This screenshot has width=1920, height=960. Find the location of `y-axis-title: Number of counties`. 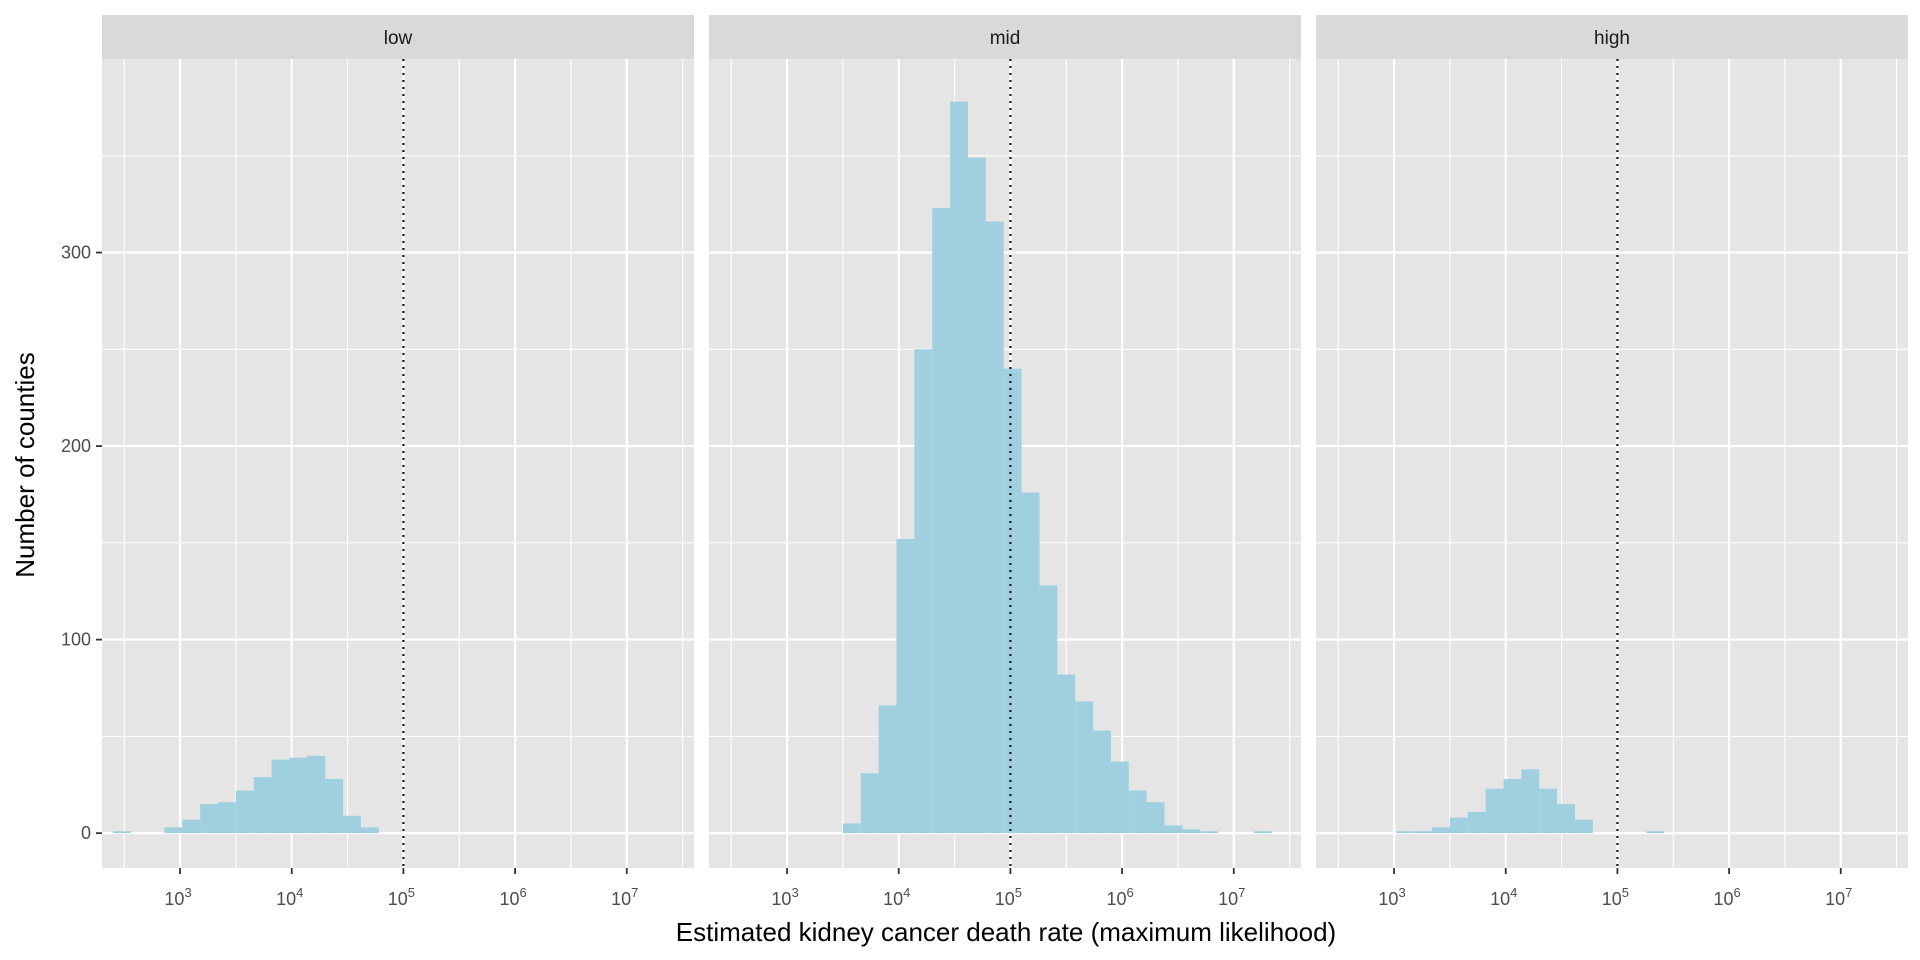

y-axis-title: Number of counties is located at coordinates (25, 464).